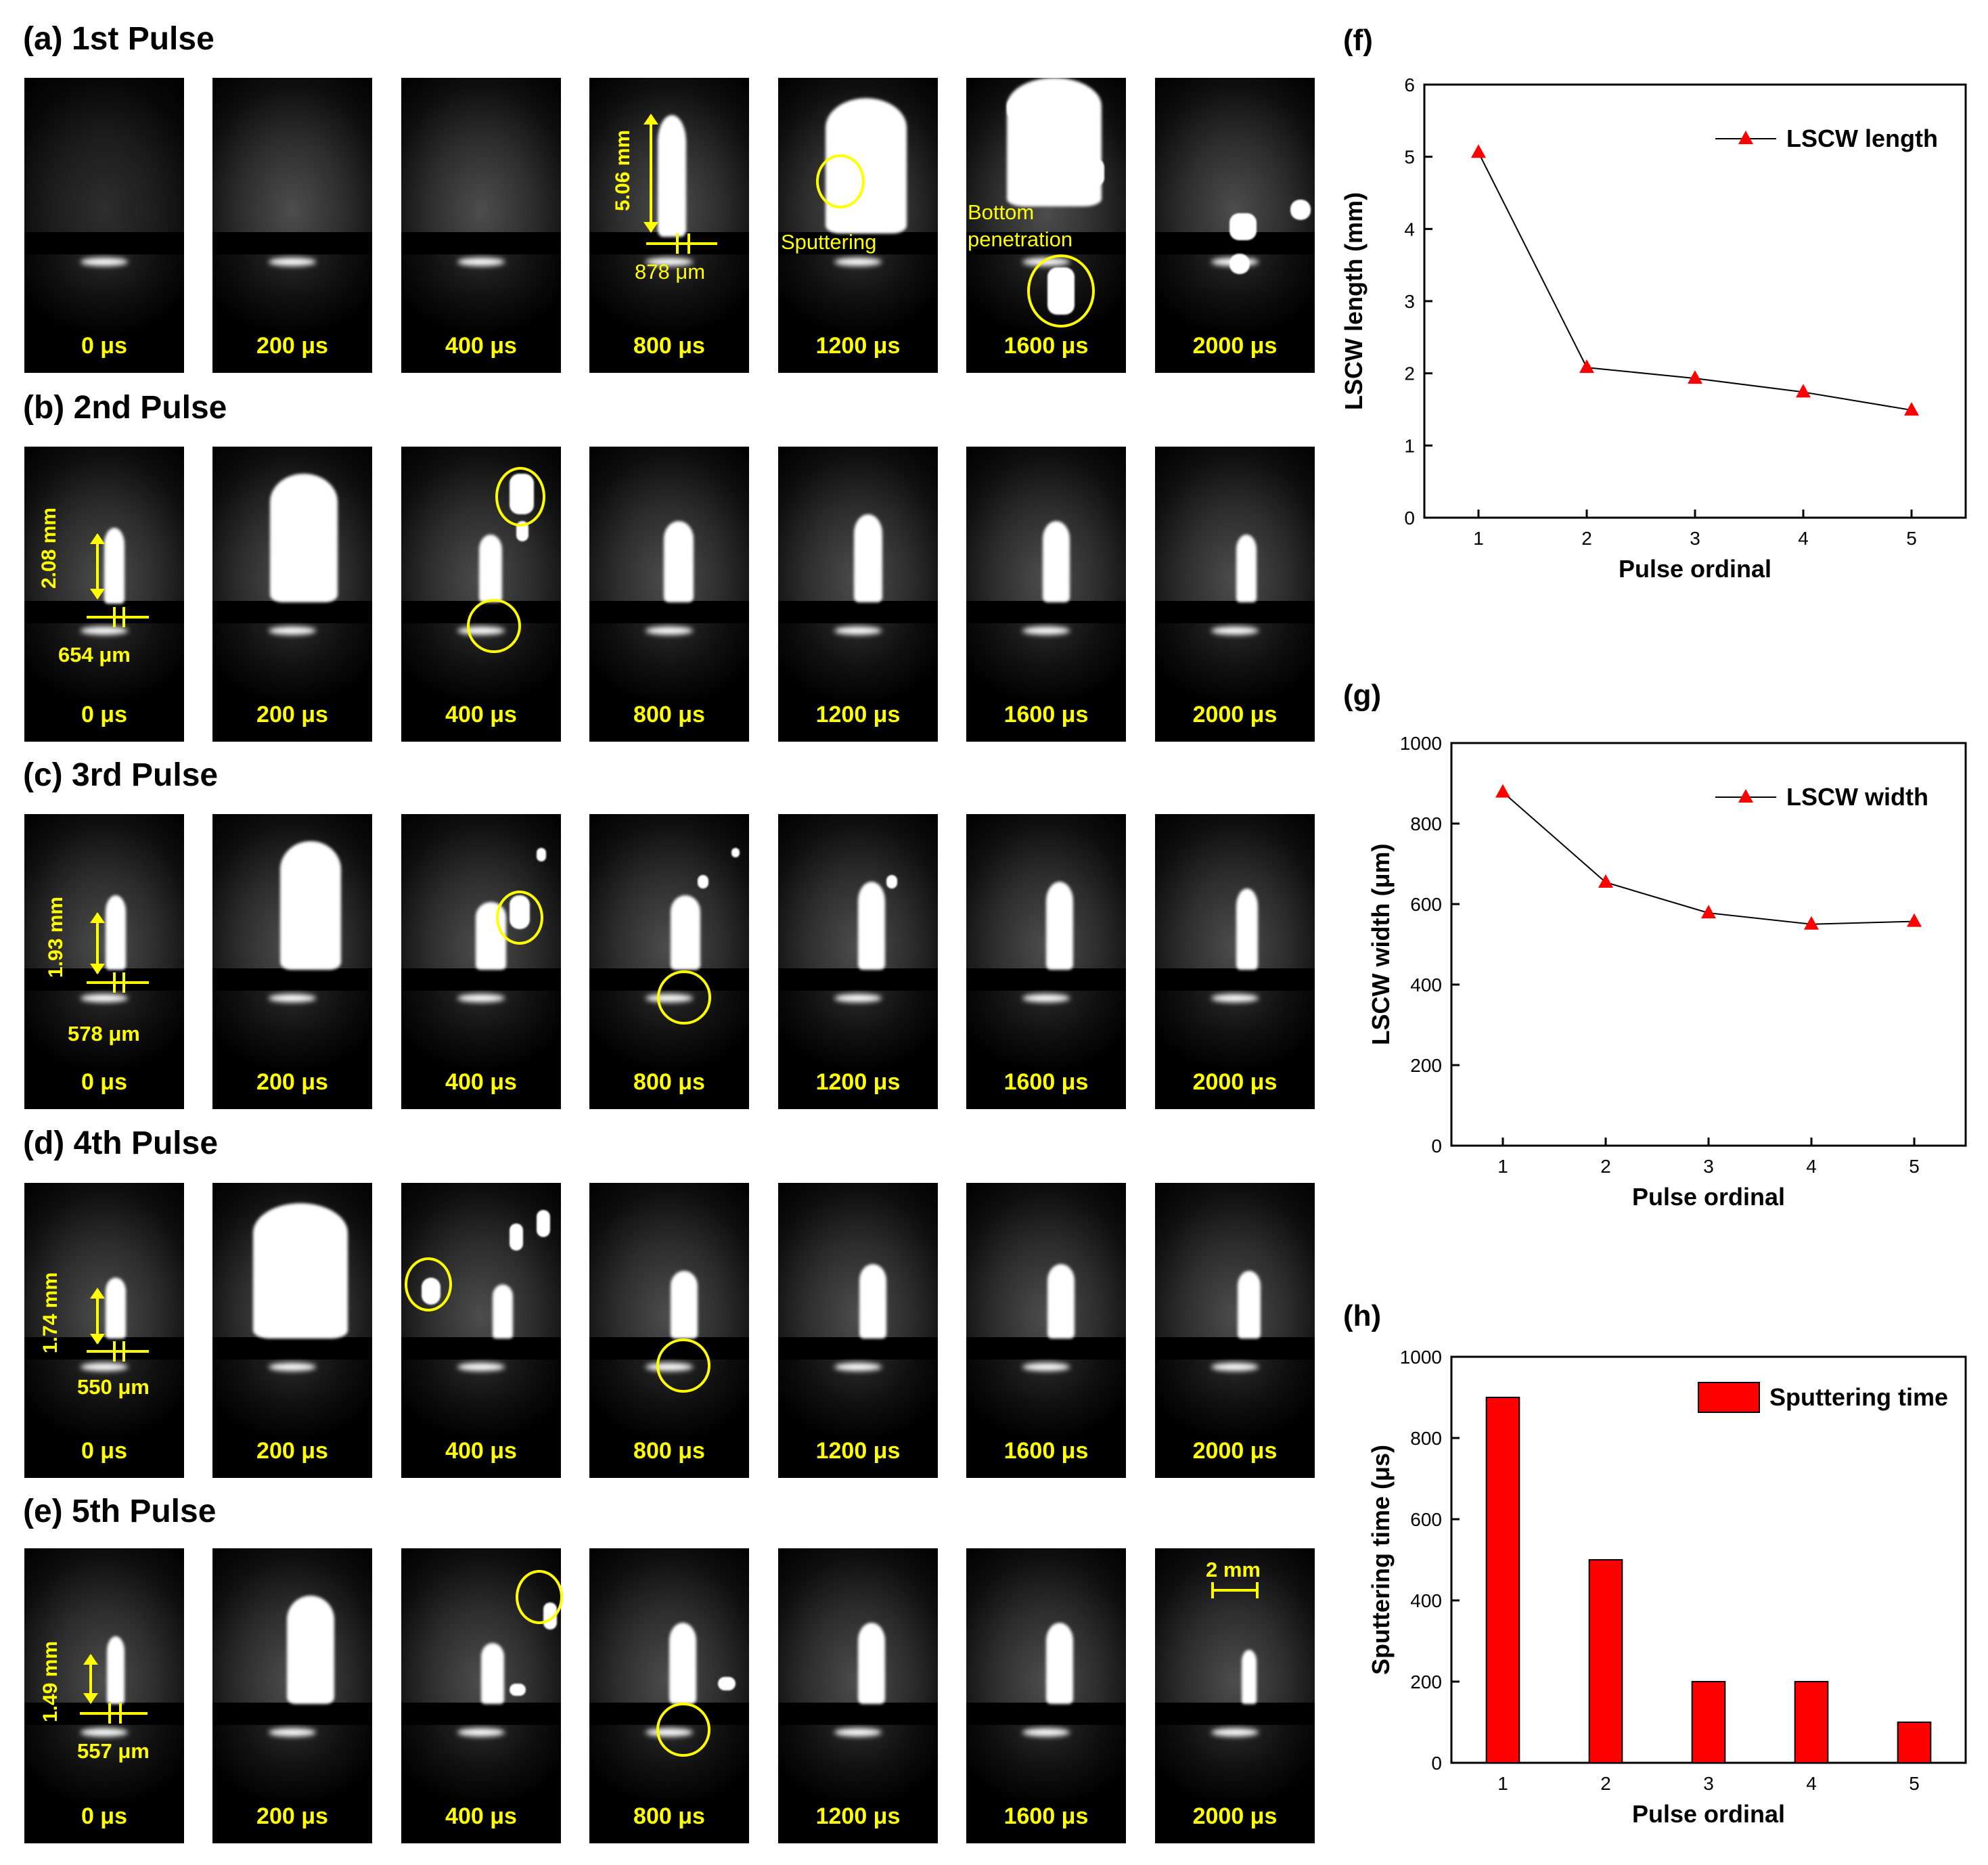  Describe the element at coordinates (1235, 714) in the screenshot. I see `frame-time-label: 2000 μs` at that location.